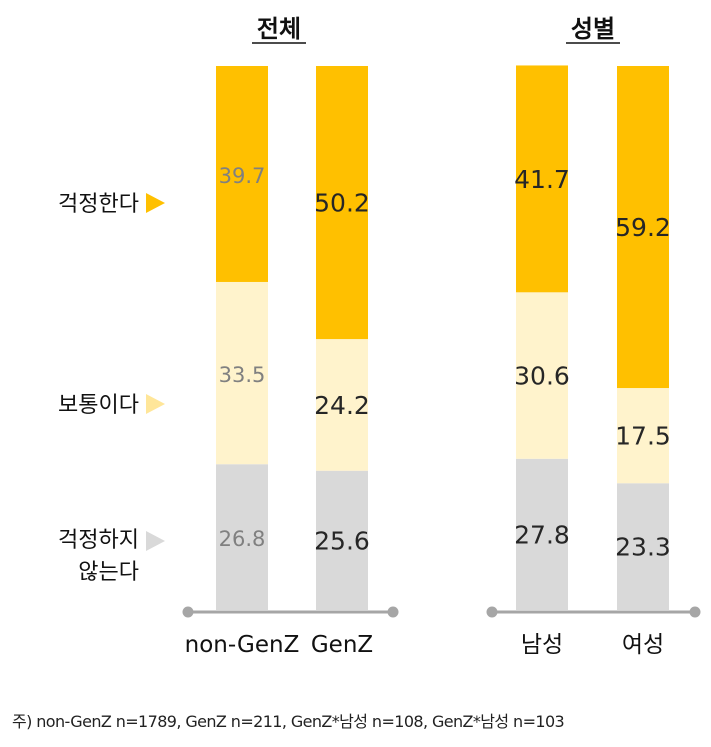 Image resolution: width=711 pixels, height=747 pixels. Describe the element at coordinates (98, 540) in the screenshot. I see `legend-label: 걱정하지` at that location.